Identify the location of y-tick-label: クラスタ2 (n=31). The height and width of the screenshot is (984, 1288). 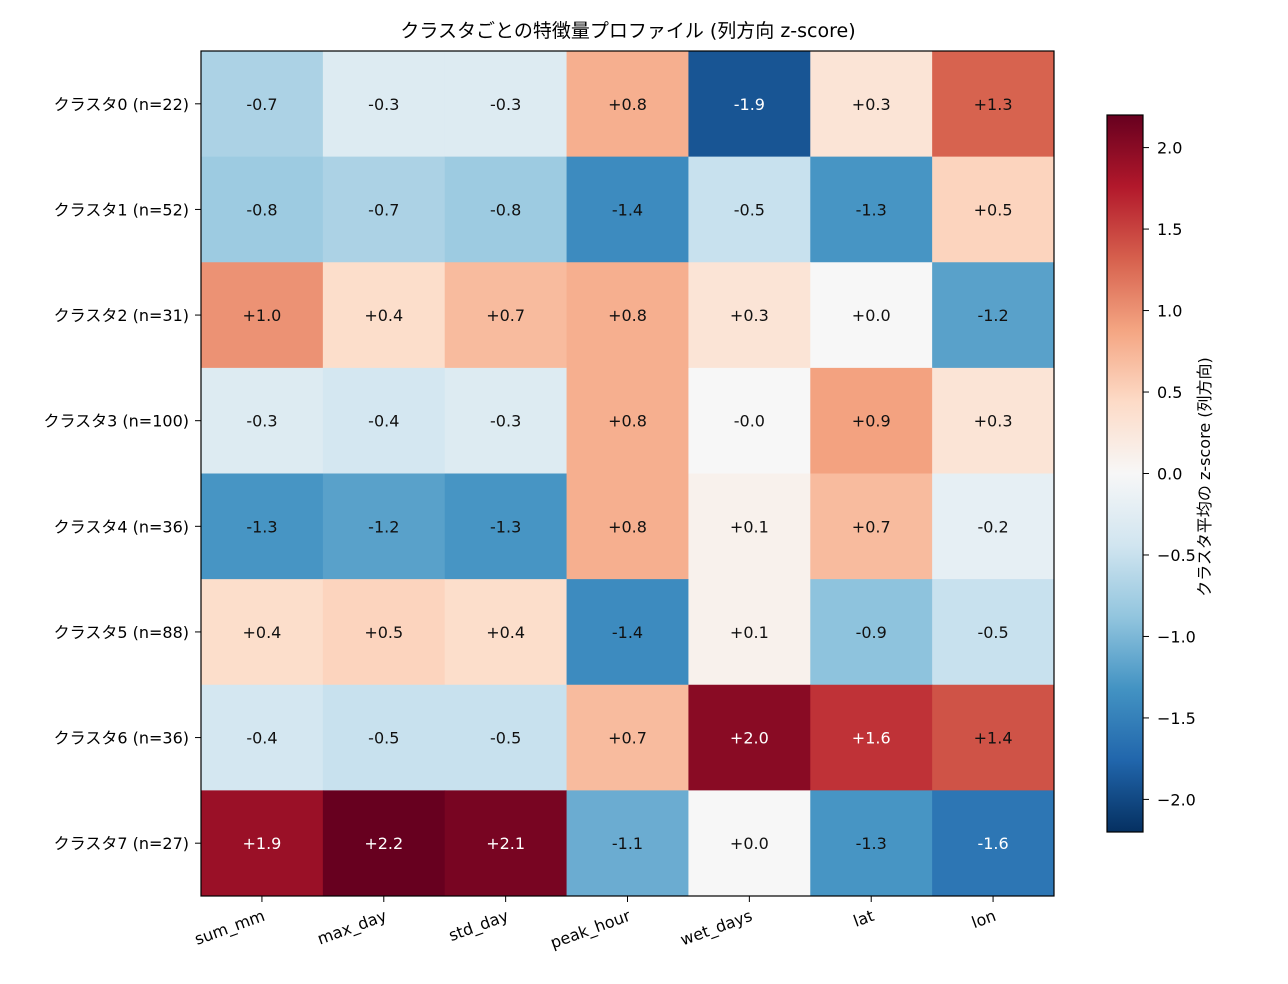
(121, 315).